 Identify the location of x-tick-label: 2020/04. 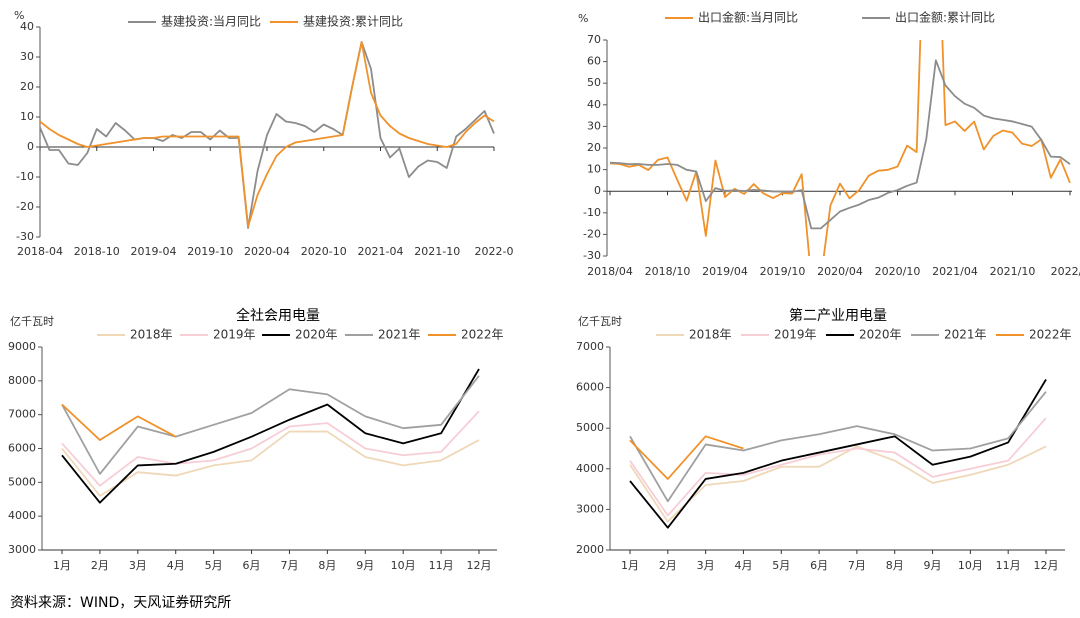
(840, 271).